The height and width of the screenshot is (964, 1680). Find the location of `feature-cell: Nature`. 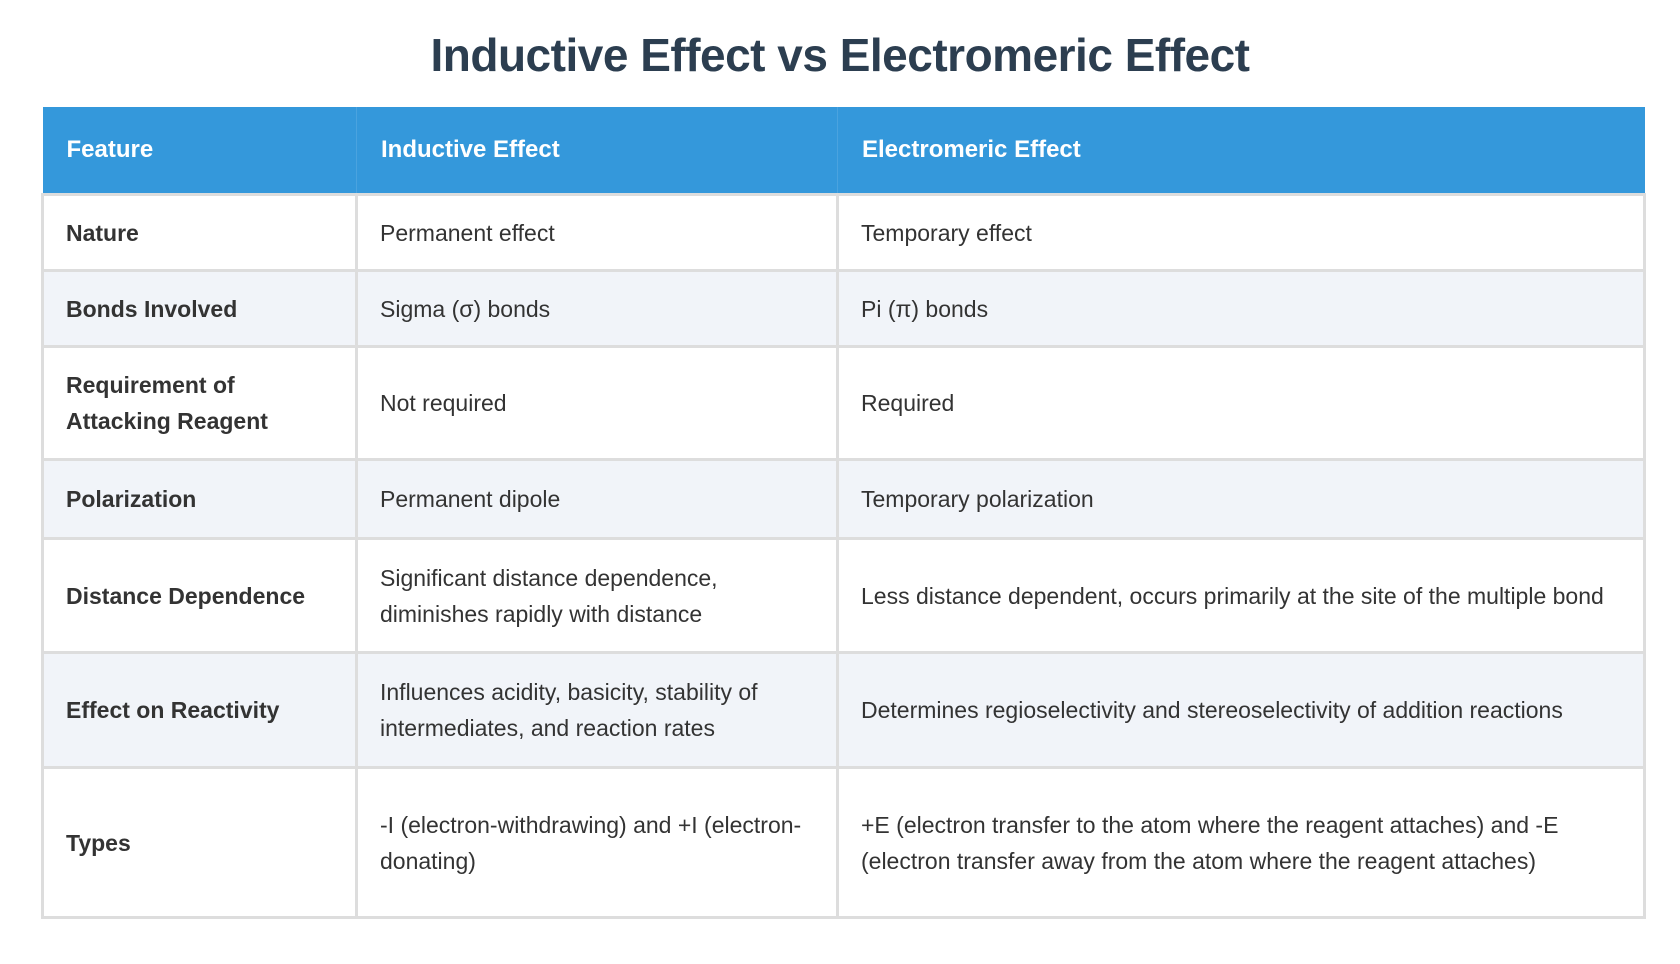

feature-cell: Nature is located at coordinates (199, 232).